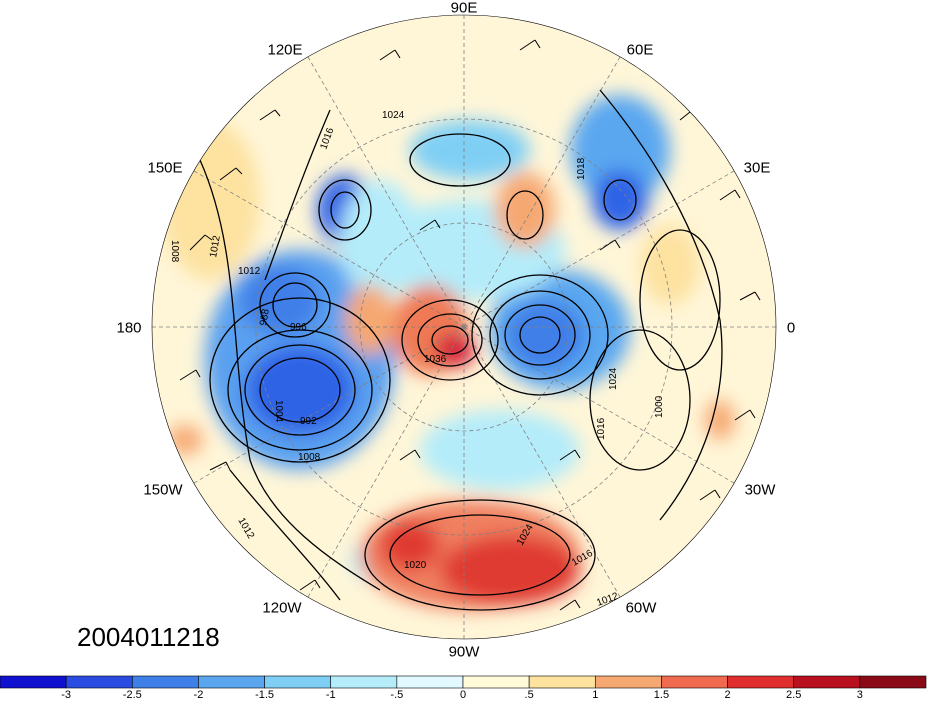 This screenshot has height=702, width=928. Describe the element at coordinates (640, 50) in the screenshot. I see `lon-label-60e: 60E` at that location.